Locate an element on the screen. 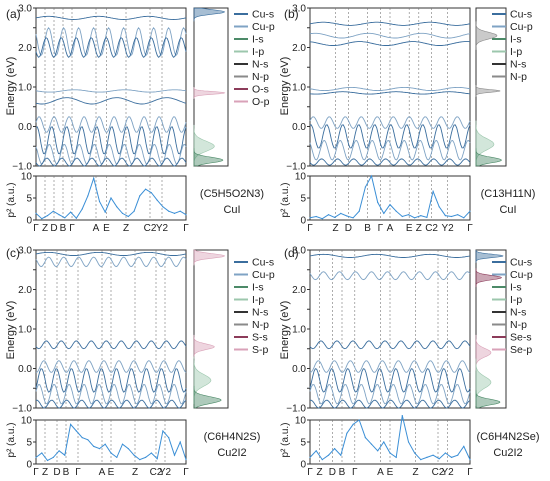 This screenshot has height=481, width=550. panel-b-label: (b) is located at coordinates (291, 14).